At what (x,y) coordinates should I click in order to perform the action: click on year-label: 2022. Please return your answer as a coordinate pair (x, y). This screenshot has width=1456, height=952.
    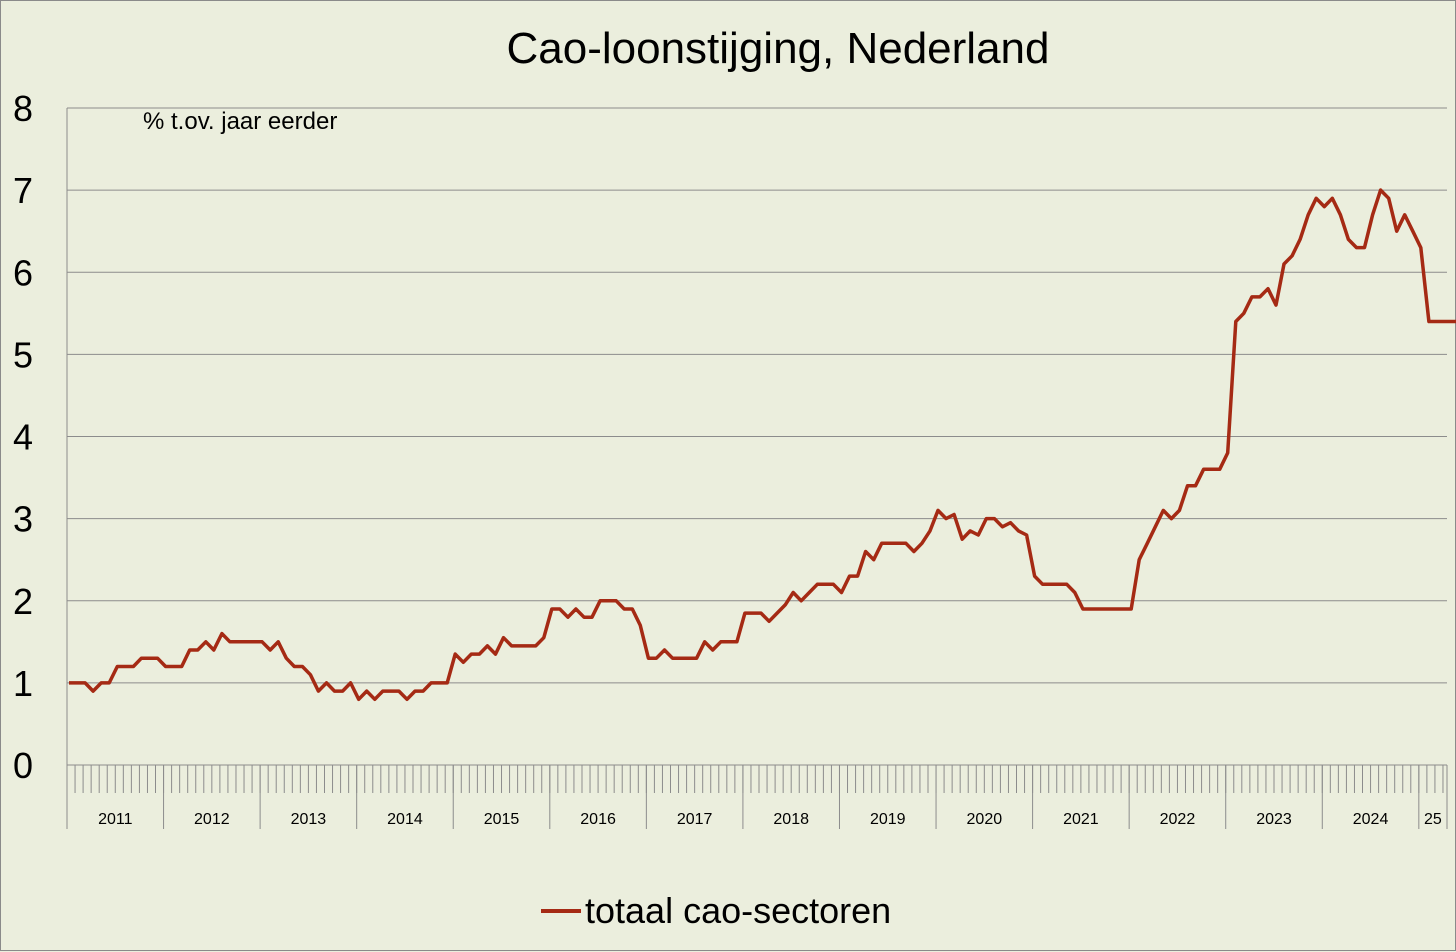
    Looking at the image, I should click on (1178, 819).